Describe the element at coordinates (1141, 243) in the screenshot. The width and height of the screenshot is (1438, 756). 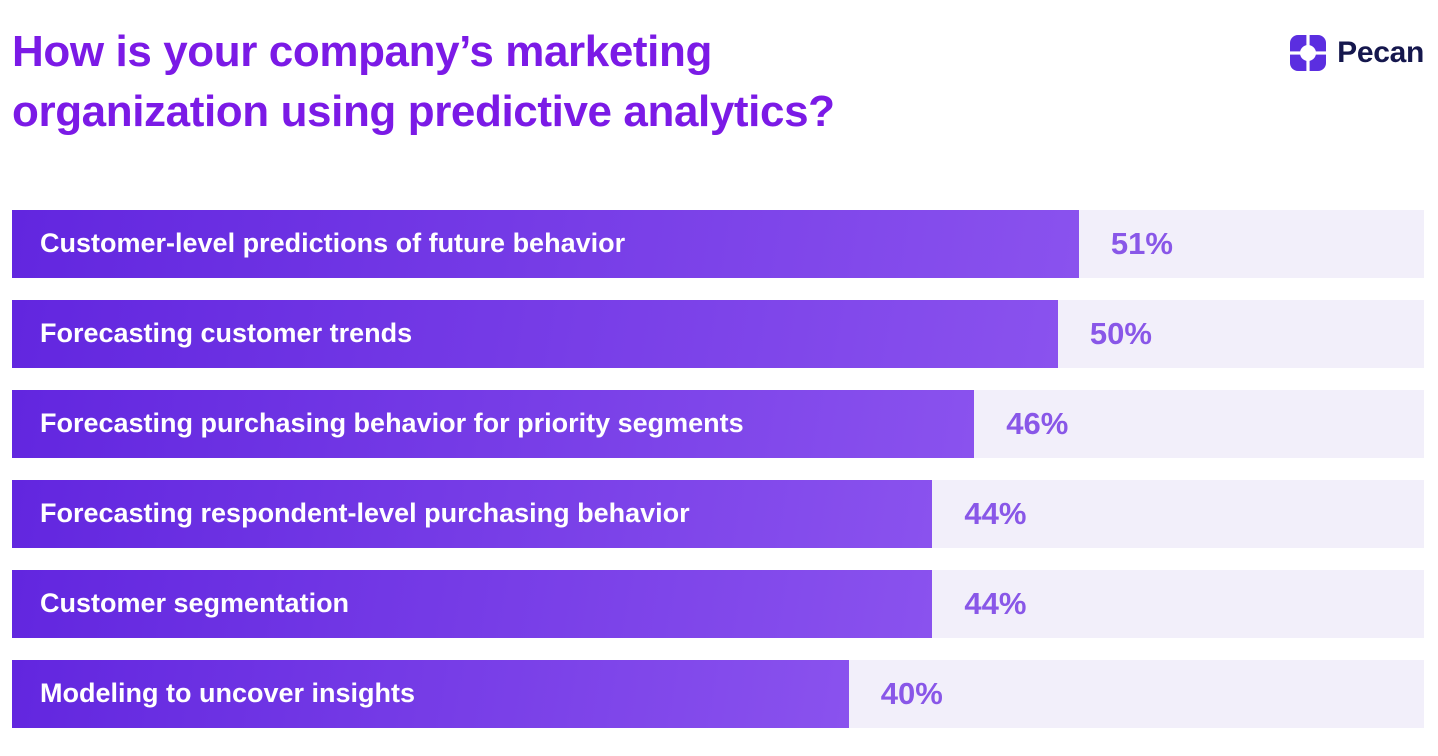
I see `bar-value: 51%` at that location.